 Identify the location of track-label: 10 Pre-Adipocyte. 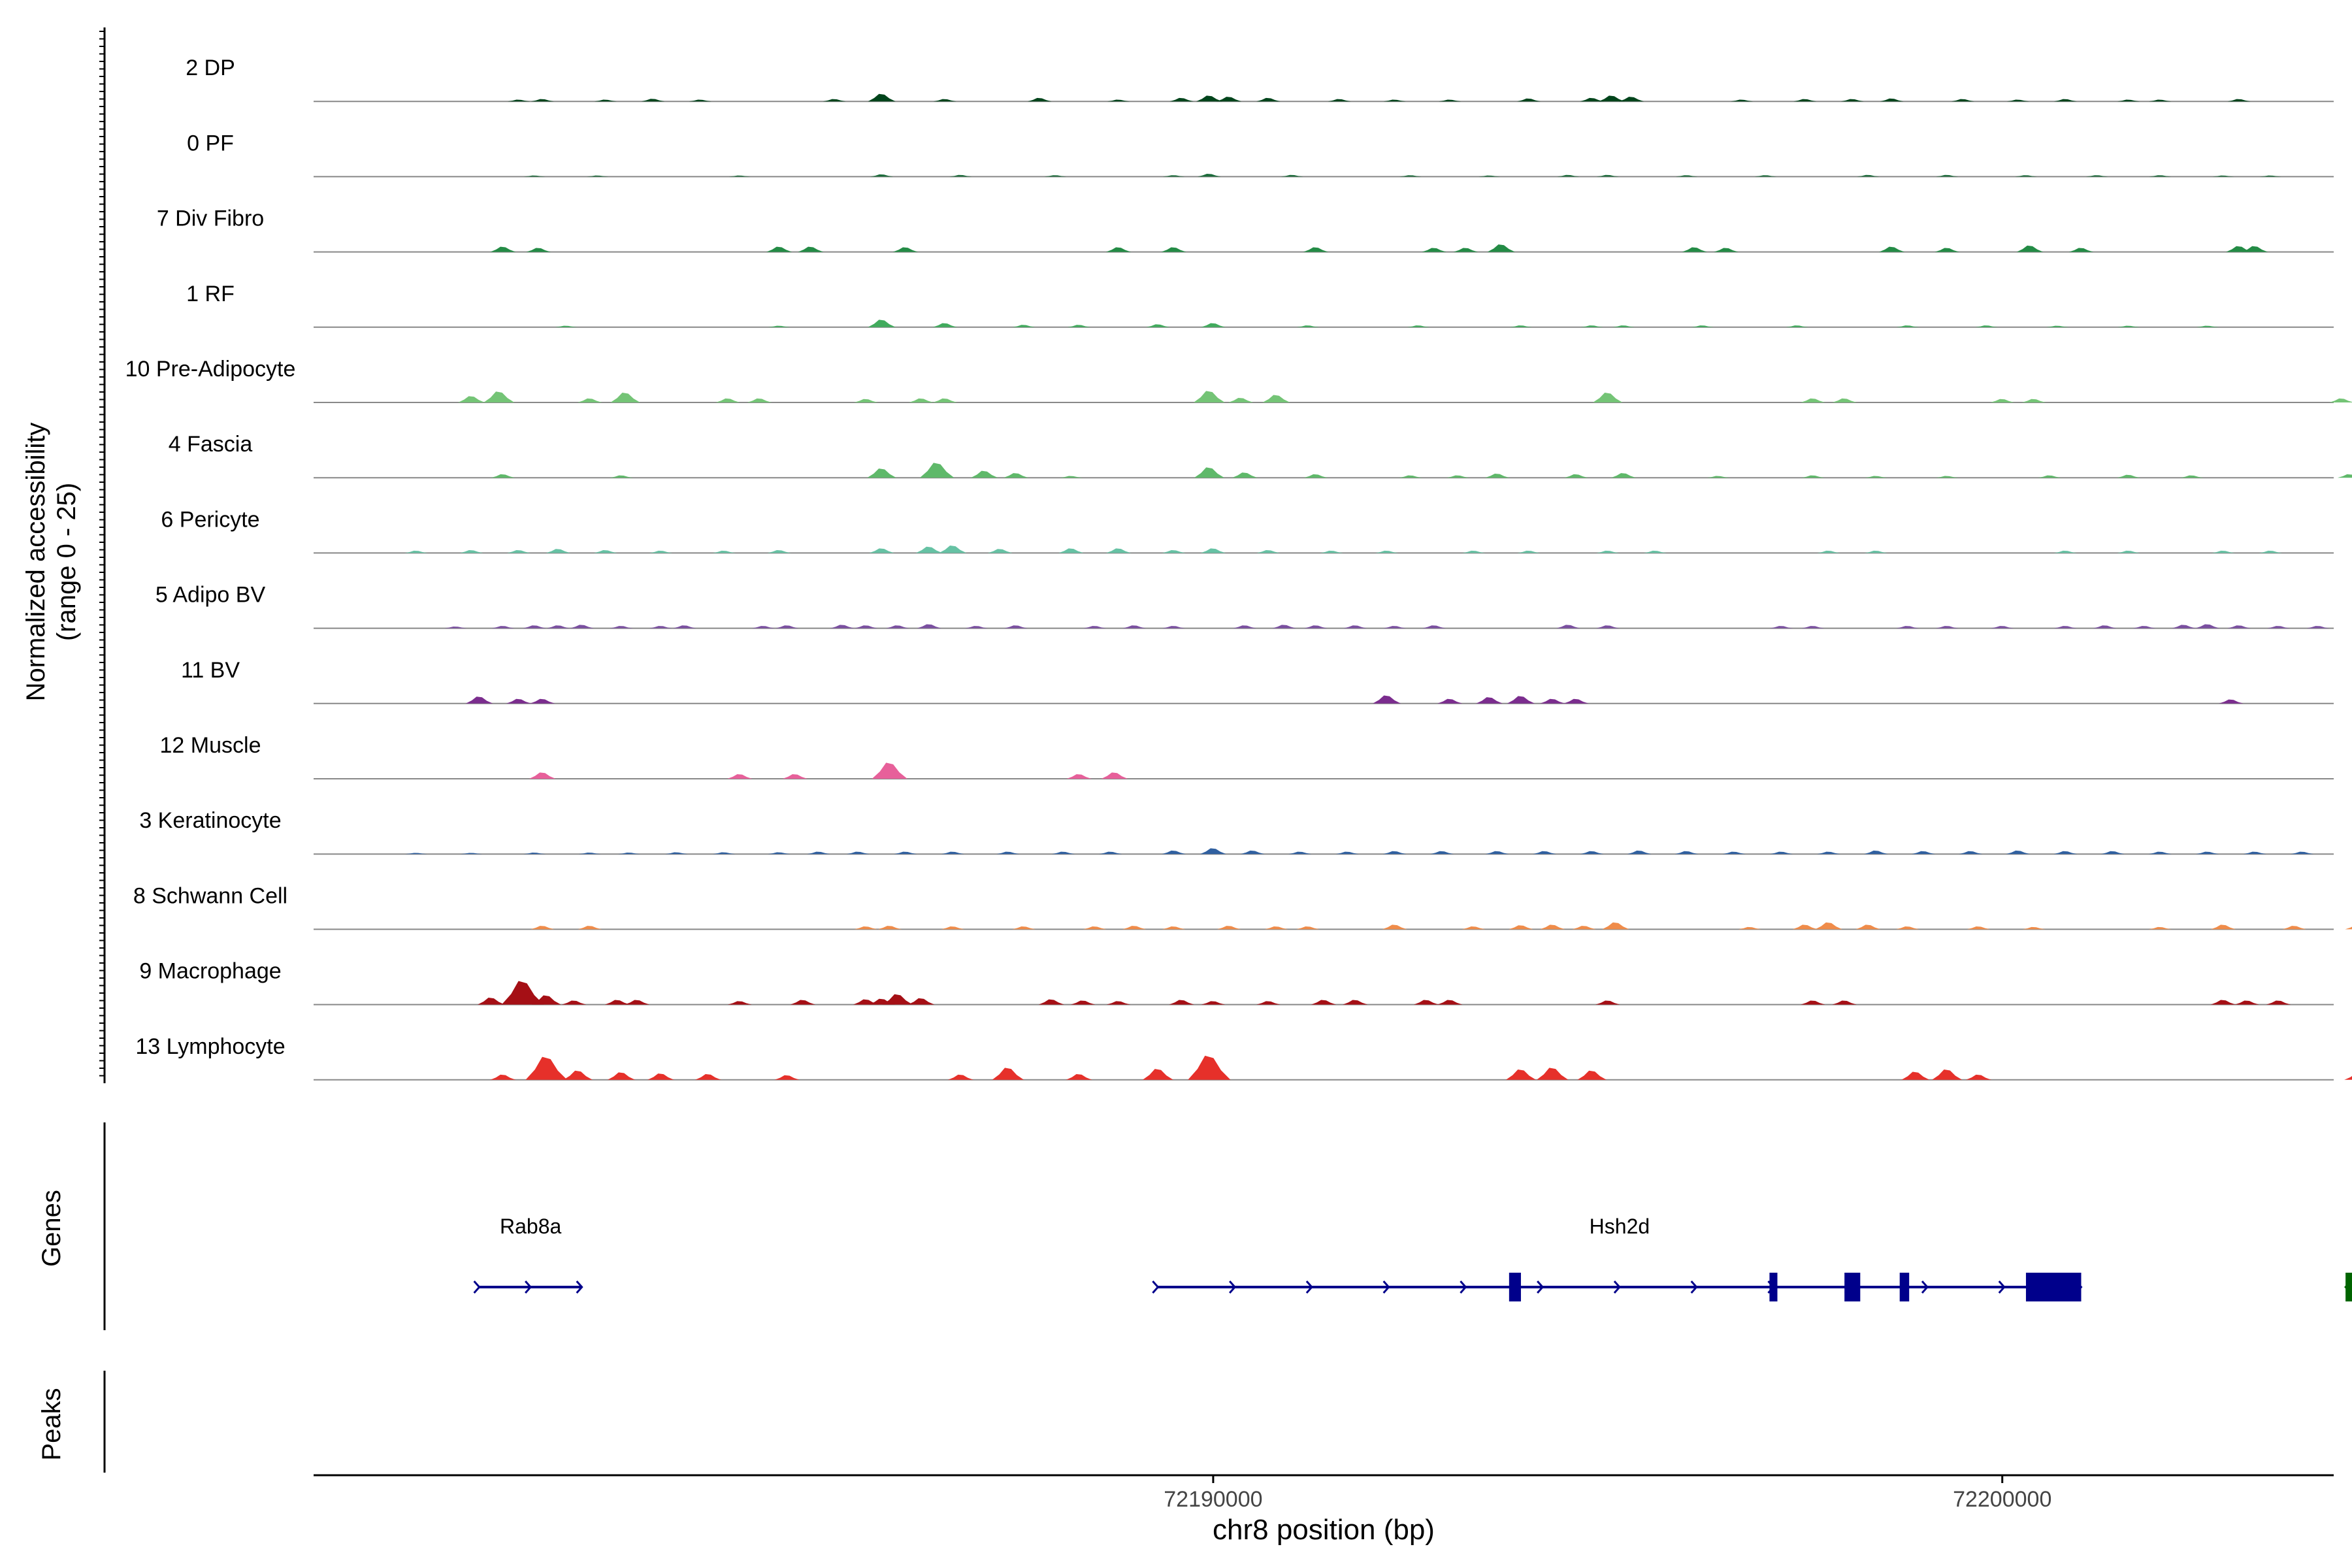
(210, 369).